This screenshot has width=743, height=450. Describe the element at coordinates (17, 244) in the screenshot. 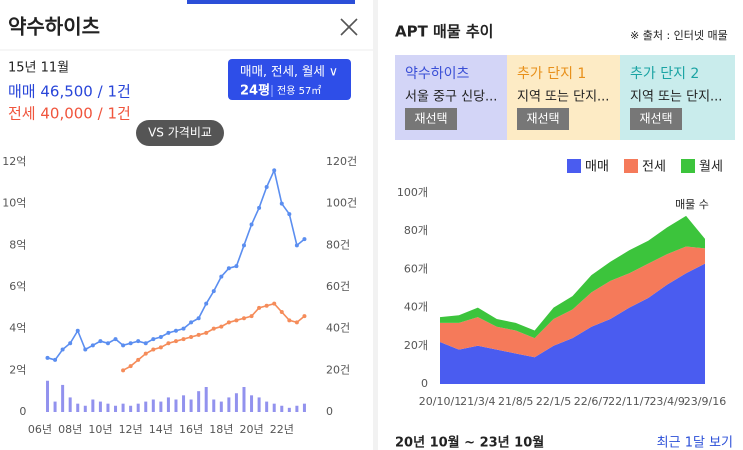

I see `y-tick-label: 8억` at that location.